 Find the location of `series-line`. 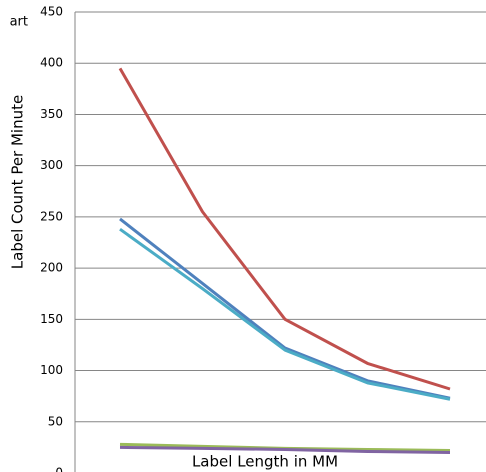

series-line is located at coordinates (285, 450).